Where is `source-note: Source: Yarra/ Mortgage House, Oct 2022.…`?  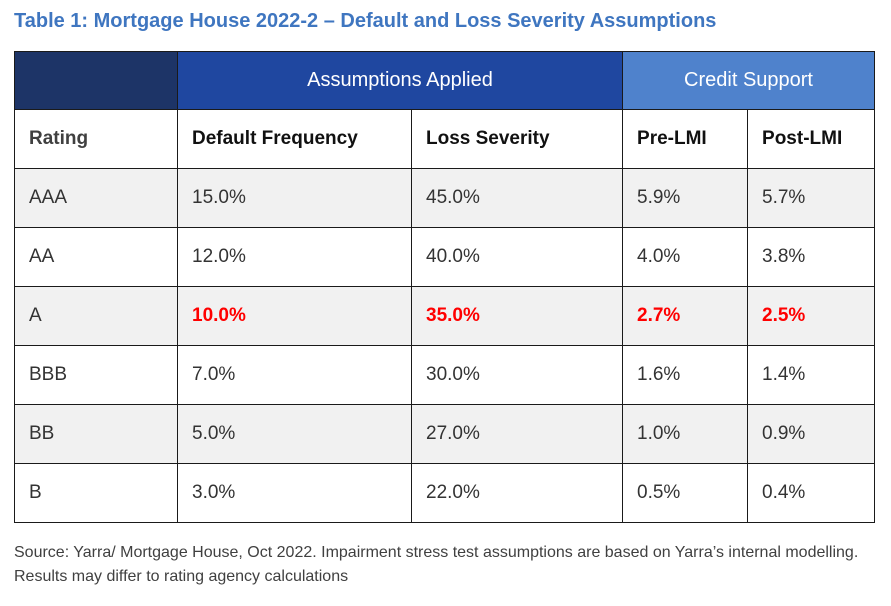
source-note: Source: Yarra/ Mortgage House, Oct 2022.… is located at coordinates (436, 564).